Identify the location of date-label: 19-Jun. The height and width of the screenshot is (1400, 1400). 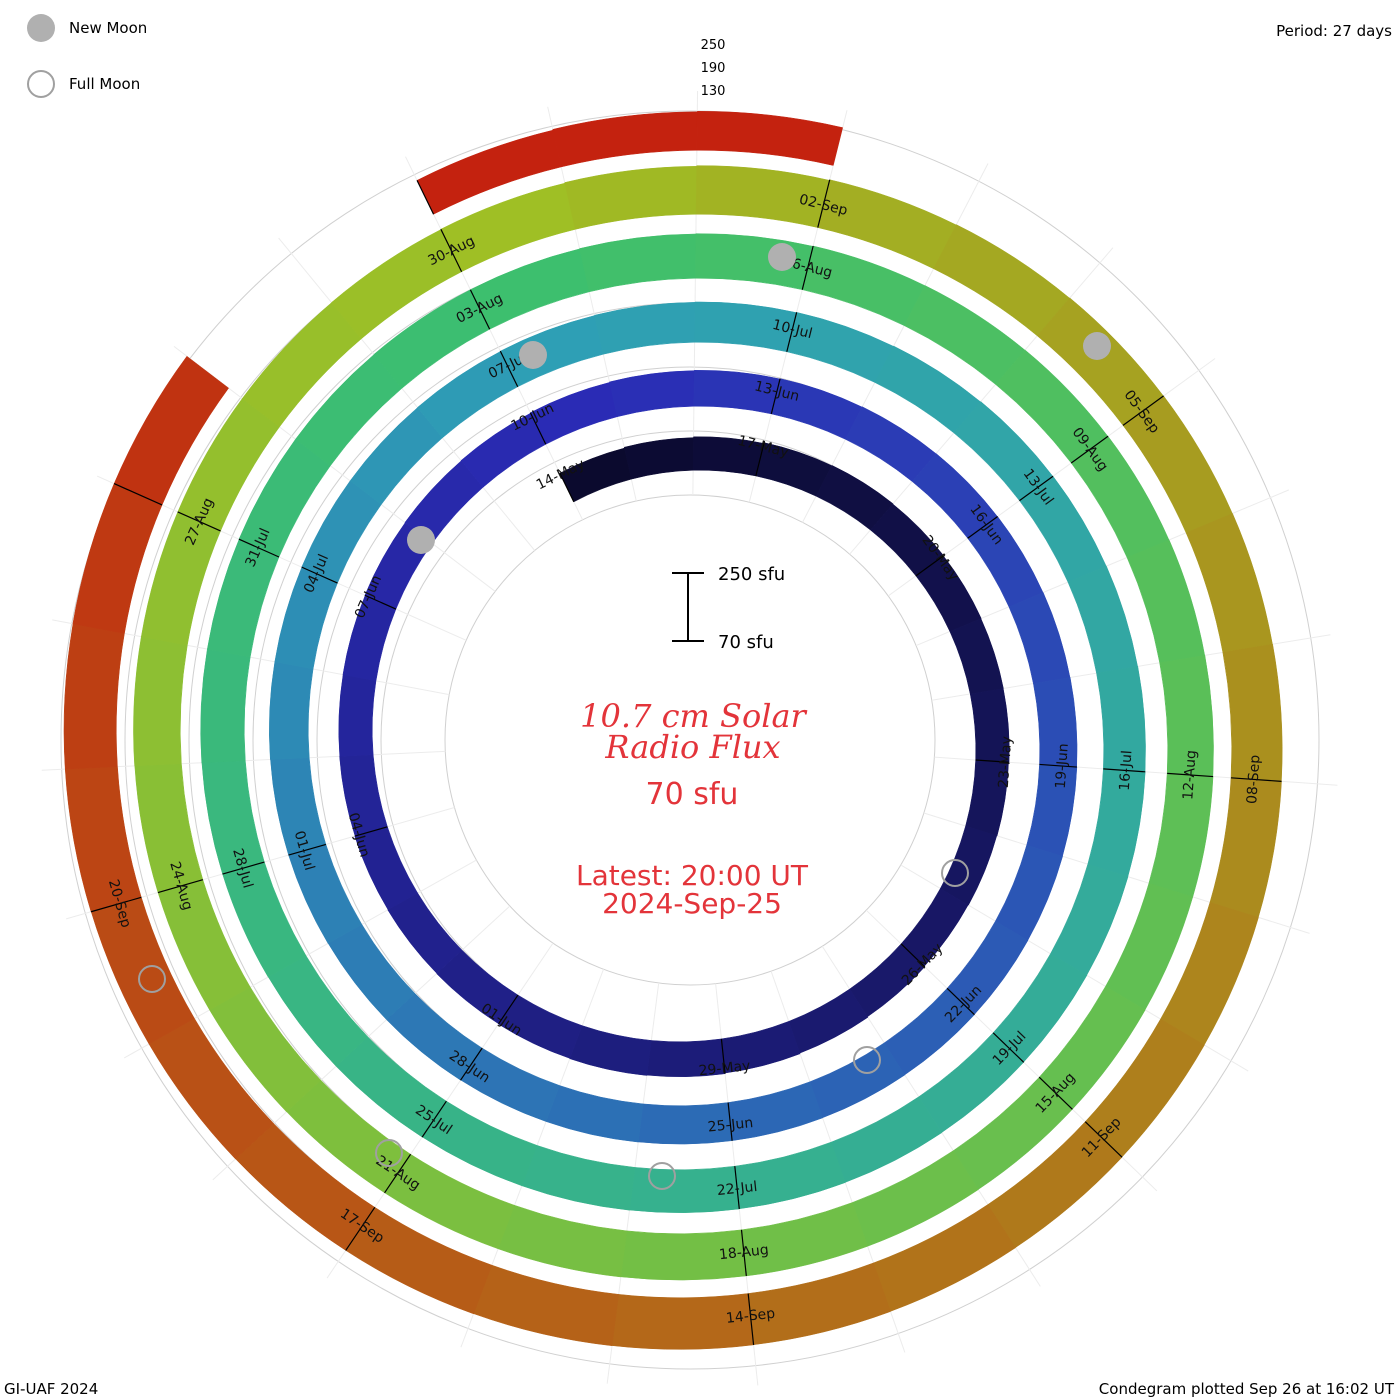
(1062, 766).